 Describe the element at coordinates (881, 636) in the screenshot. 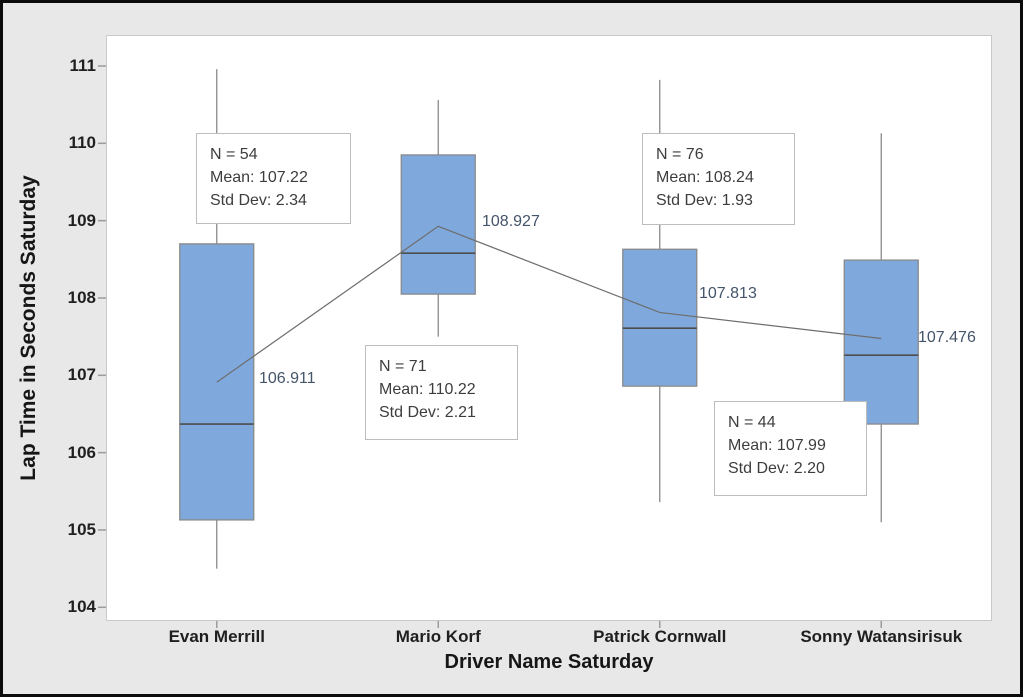

I see `x-category-label: Sonny Watansirisuk` at that location.